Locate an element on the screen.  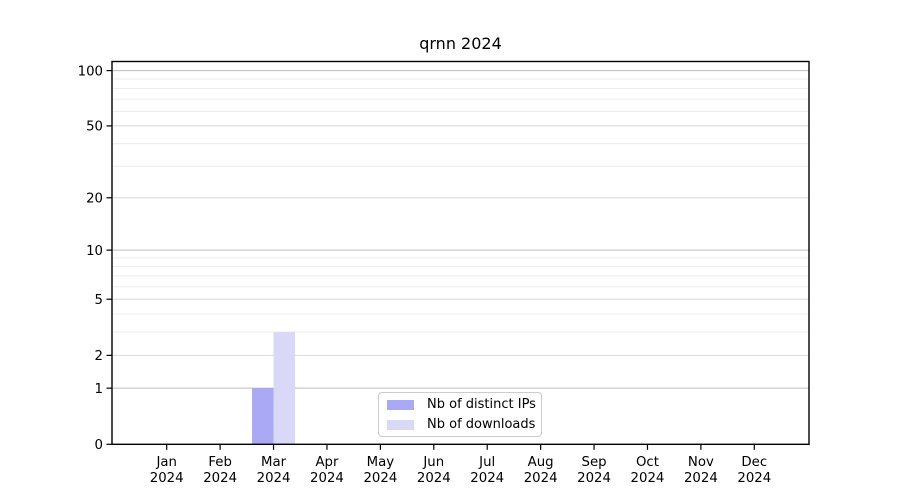
y-tick-label-2: 2 is located at coordinates (99, 356).